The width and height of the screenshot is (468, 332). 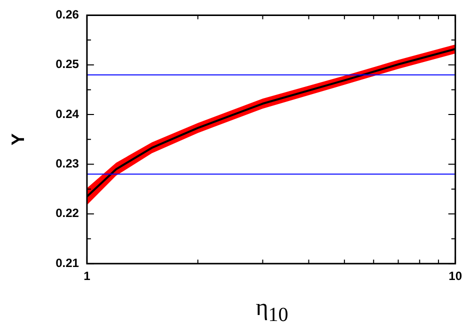 What do you see at coordinates (272, 311) in the screenshot?
I see `x-axis-title: η$_{10}$` at bounding box center [272, 311].